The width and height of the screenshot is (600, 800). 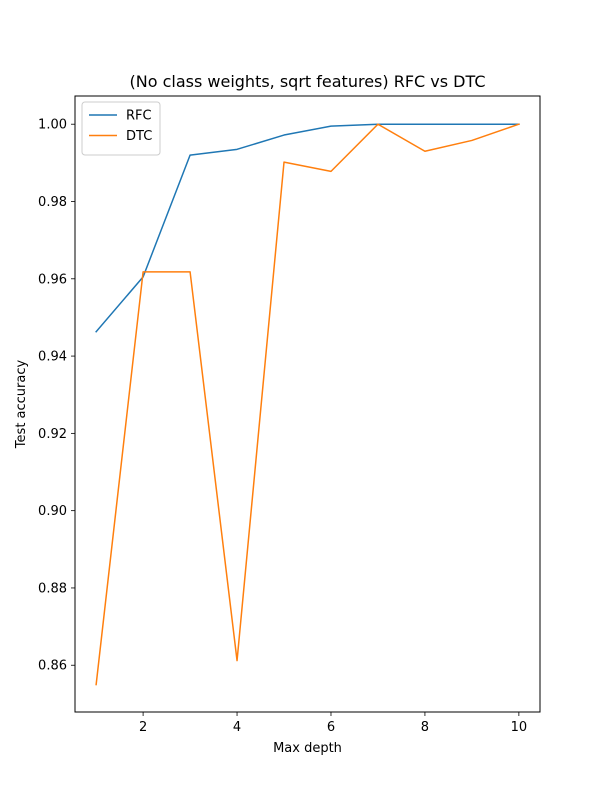 I want to click on x-tick-label: 6, so click(x=331, y=727).